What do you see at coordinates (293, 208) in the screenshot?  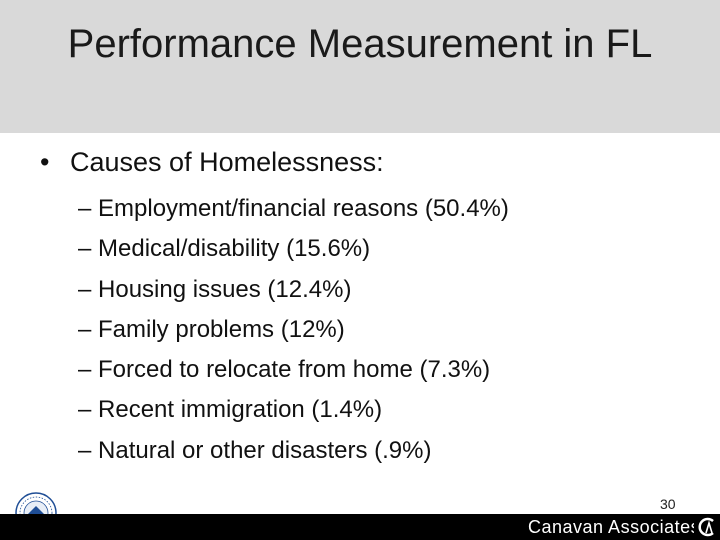 I see `sub-bullet-employment: – Employment/financial reasons (50.4%)` at bounding box center [293, 208].